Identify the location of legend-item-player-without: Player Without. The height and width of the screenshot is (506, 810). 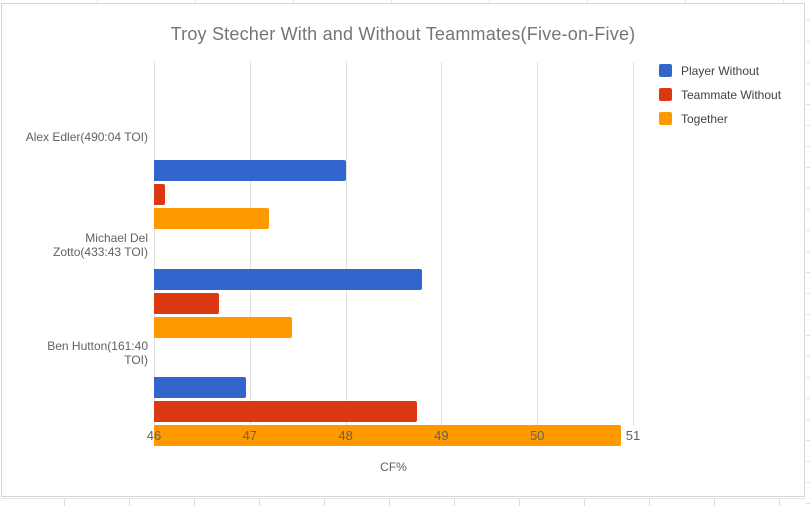
(720, 70).